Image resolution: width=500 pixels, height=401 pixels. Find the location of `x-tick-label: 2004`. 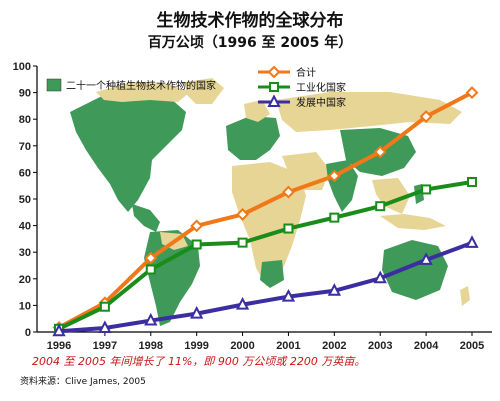

x-tick-label: 2004 is located at coordinates (426, 346).